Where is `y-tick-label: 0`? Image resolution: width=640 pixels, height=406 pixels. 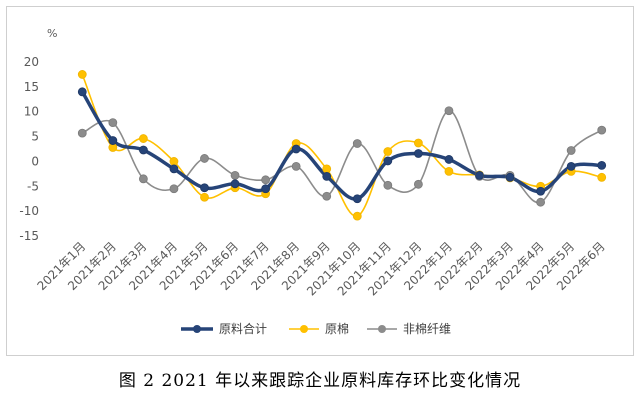 y-tick-label: 0 is located at coordinates (35, 161).